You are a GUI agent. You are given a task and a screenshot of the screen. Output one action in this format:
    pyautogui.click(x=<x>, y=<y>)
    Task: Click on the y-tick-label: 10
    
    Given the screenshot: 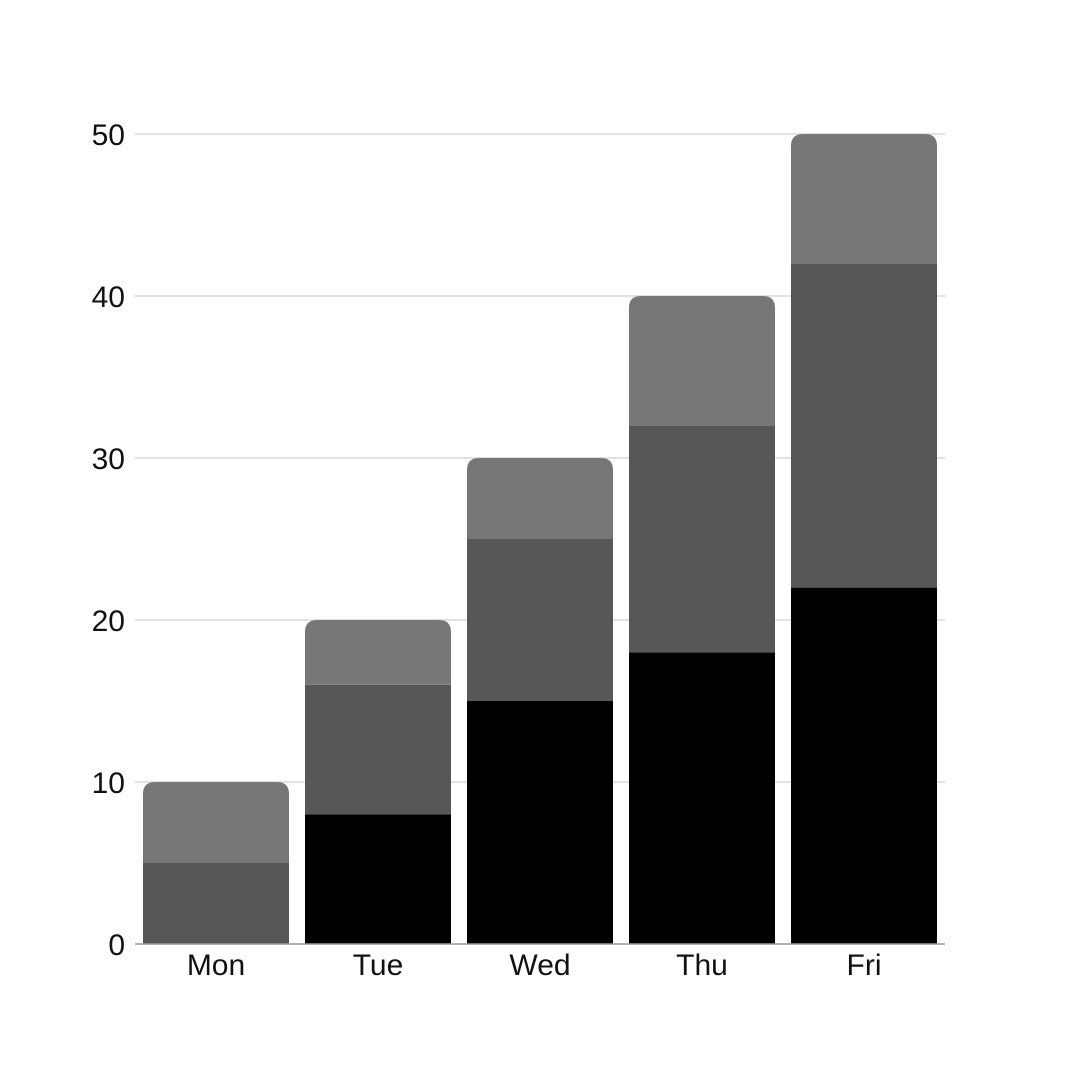 What is the action you would take?
    pyautogui.click(x=108, y=783)
    